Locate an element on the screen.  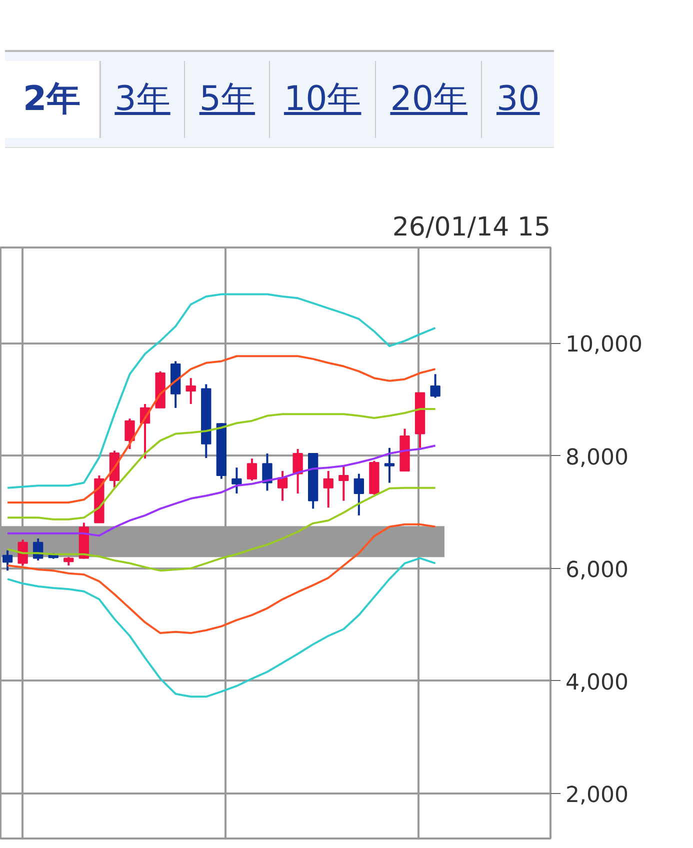
text: 26/01/14 15 is located at coordinates (471, 227).